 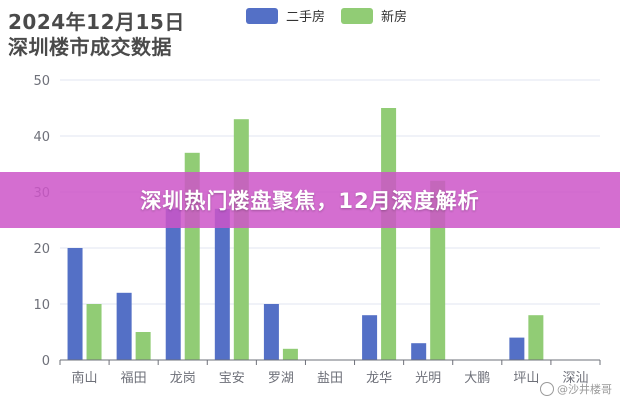 What do you see at coordinates (85, 378) in the screenshot?
I see `x-tick-label: 南山` at bounding box center [85, 378].